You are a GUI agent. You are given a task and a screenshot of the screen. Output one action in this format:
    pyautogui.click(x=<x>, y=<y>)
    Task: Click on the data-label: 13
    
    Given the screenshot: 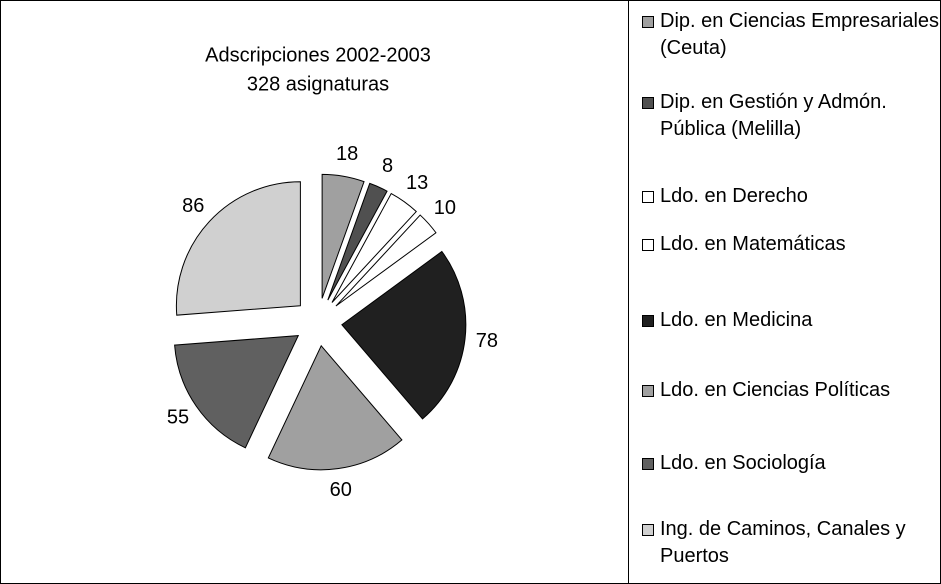 What is the action you would take?
    pyautogui.click(x=417, y=183)
    